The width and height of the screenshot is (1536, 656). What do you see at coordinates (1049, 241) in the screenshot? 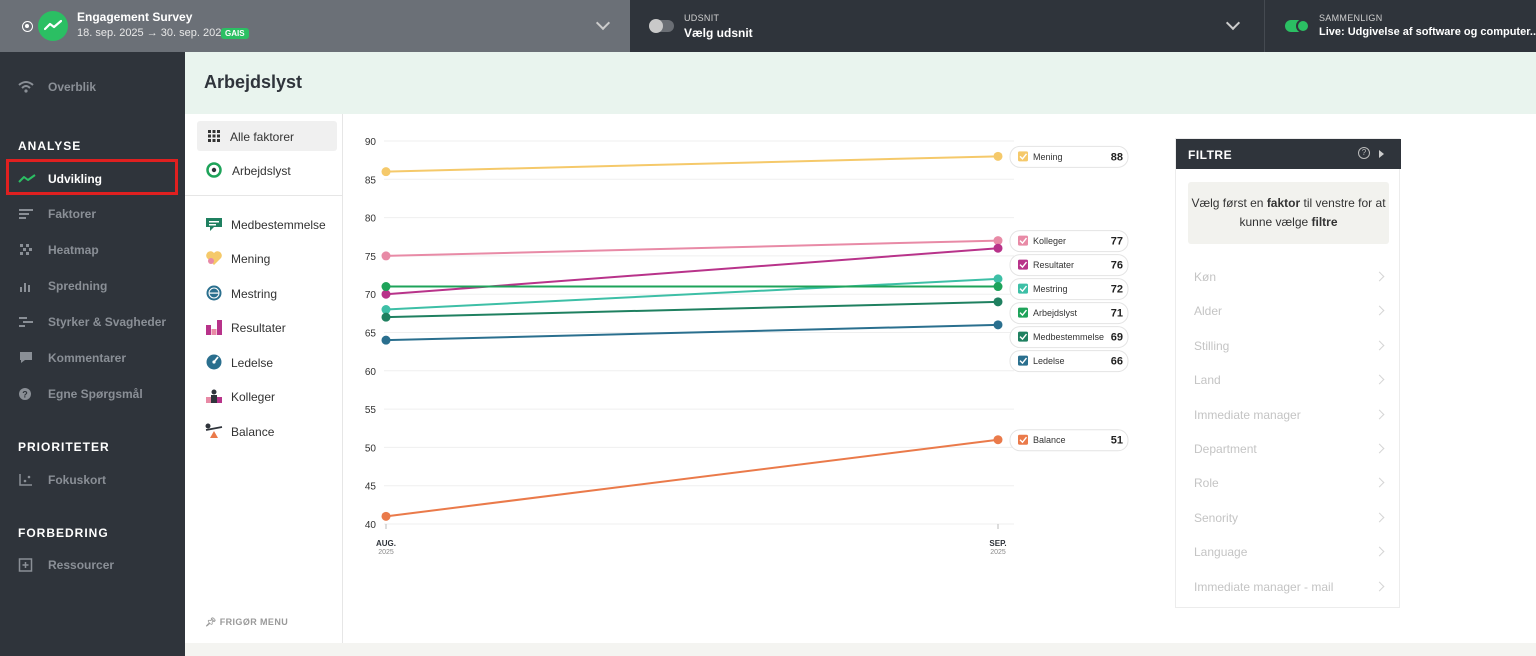
I see `legend-label: Kolleger` at bounding box center [1049, 241].